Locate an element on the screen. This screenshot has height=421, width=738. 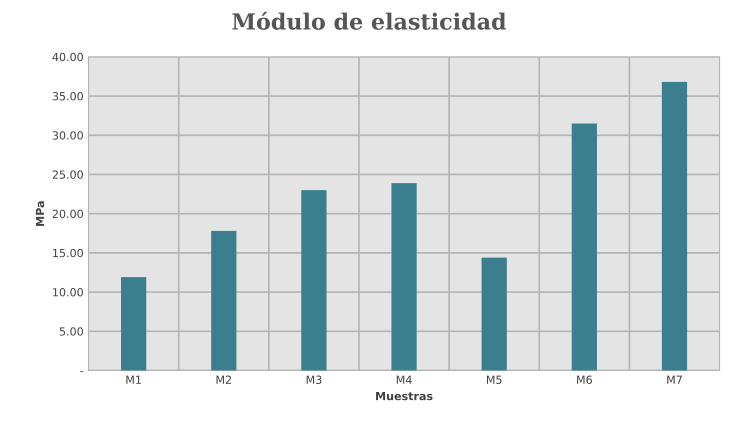
chart-title: Módulo de elasticidad is located at coordinates (369, 21).